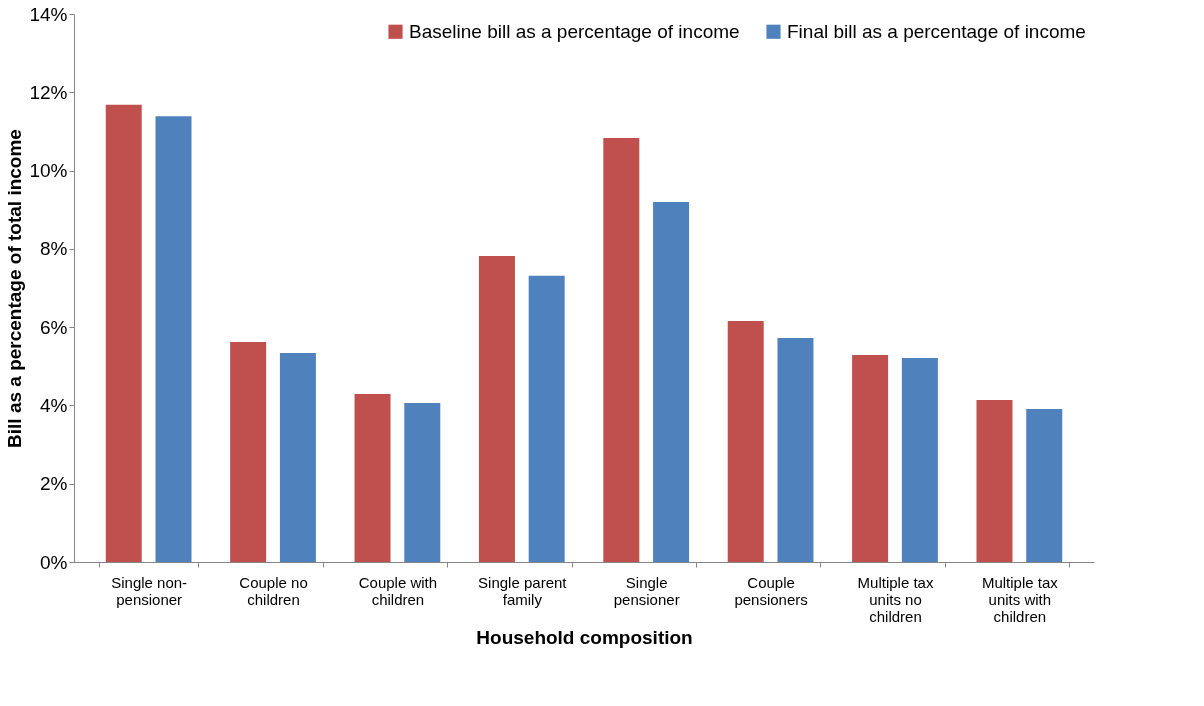  Describe the element at coordinates (54, 249) in the screenshot. I see `y-tick-label: 8%` at that location.